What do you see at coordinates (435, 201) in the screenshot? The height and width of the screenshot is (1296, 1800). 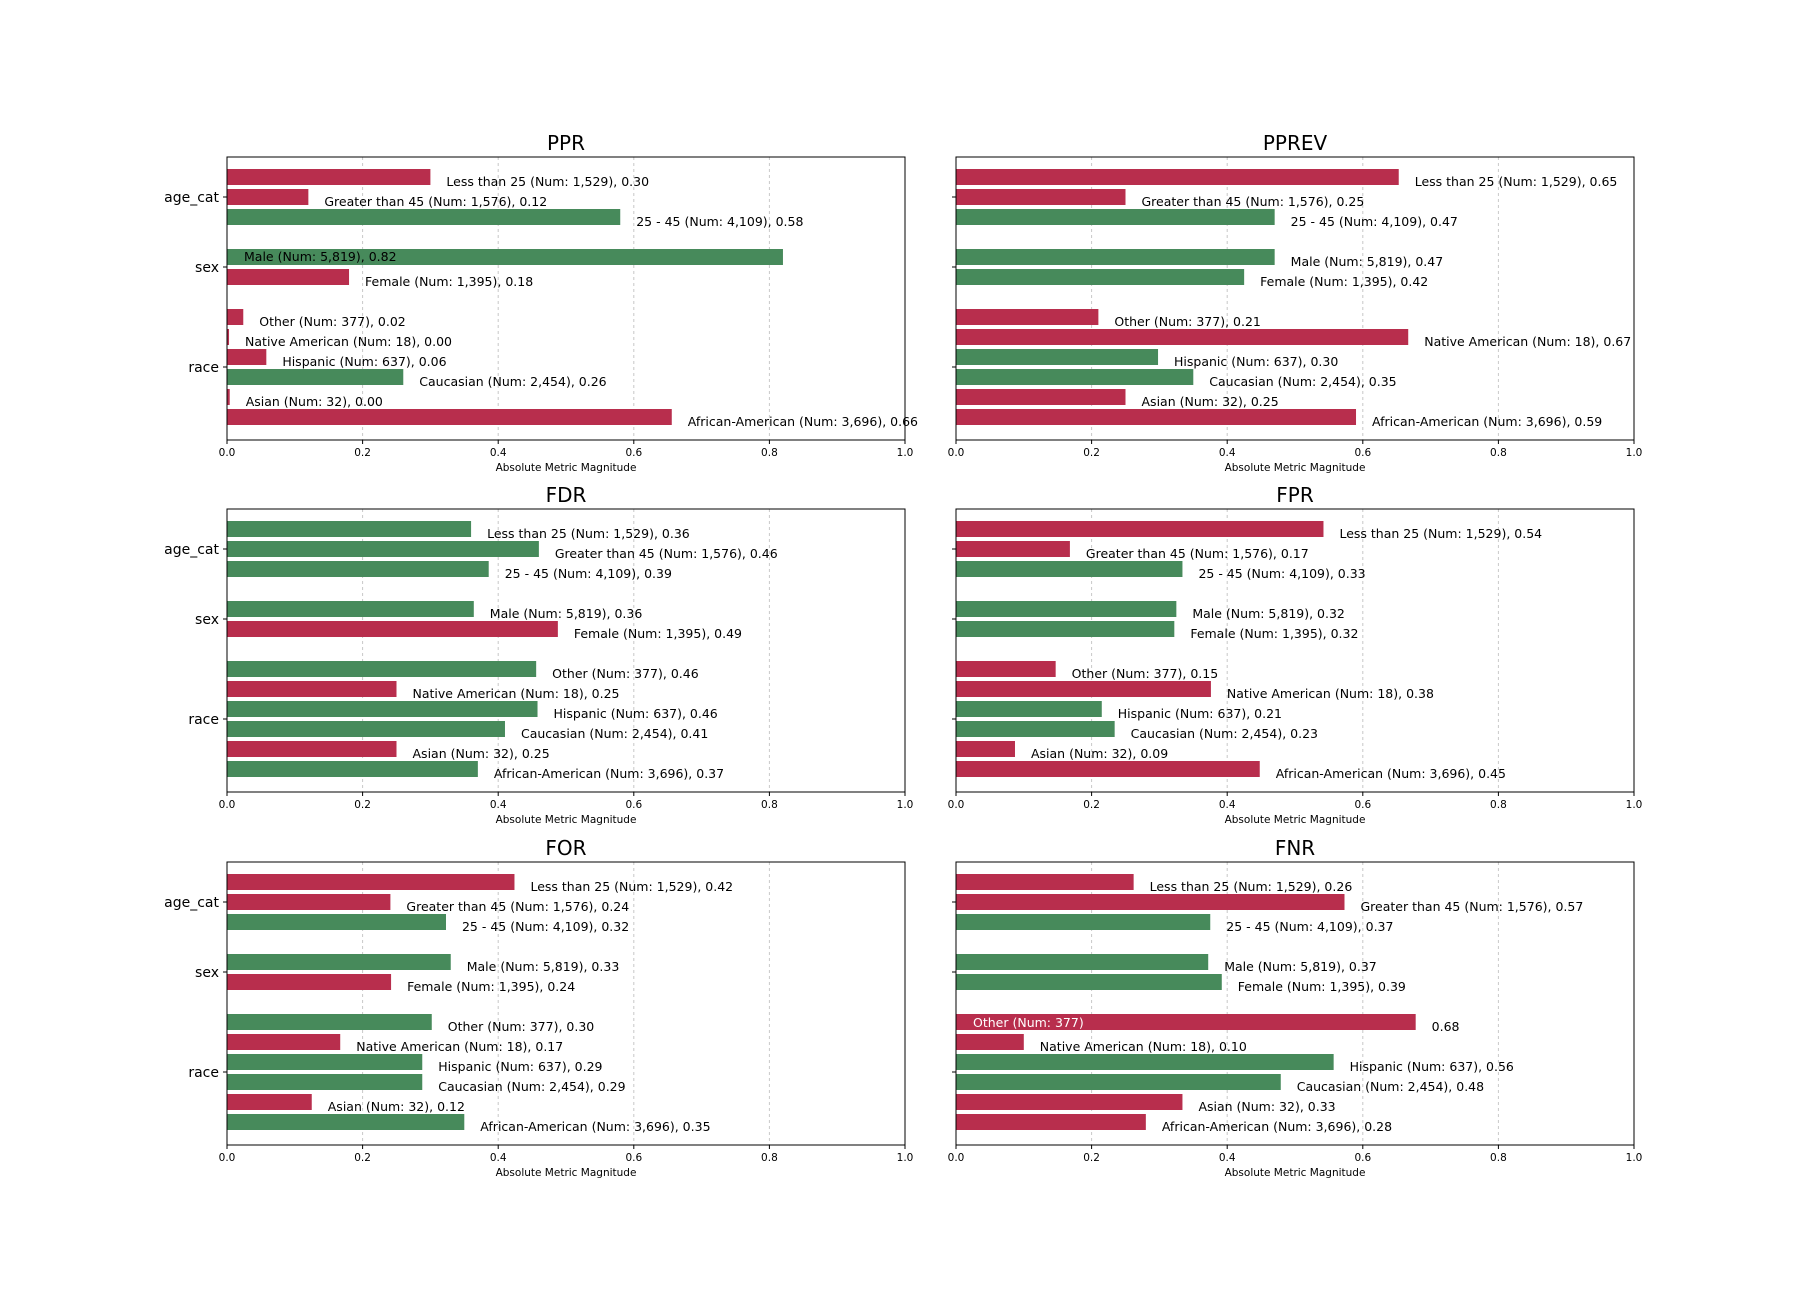 I see `bar-label: Greater than 45 (Num: 1,576), 0.12` at bounding box center [435, 201].